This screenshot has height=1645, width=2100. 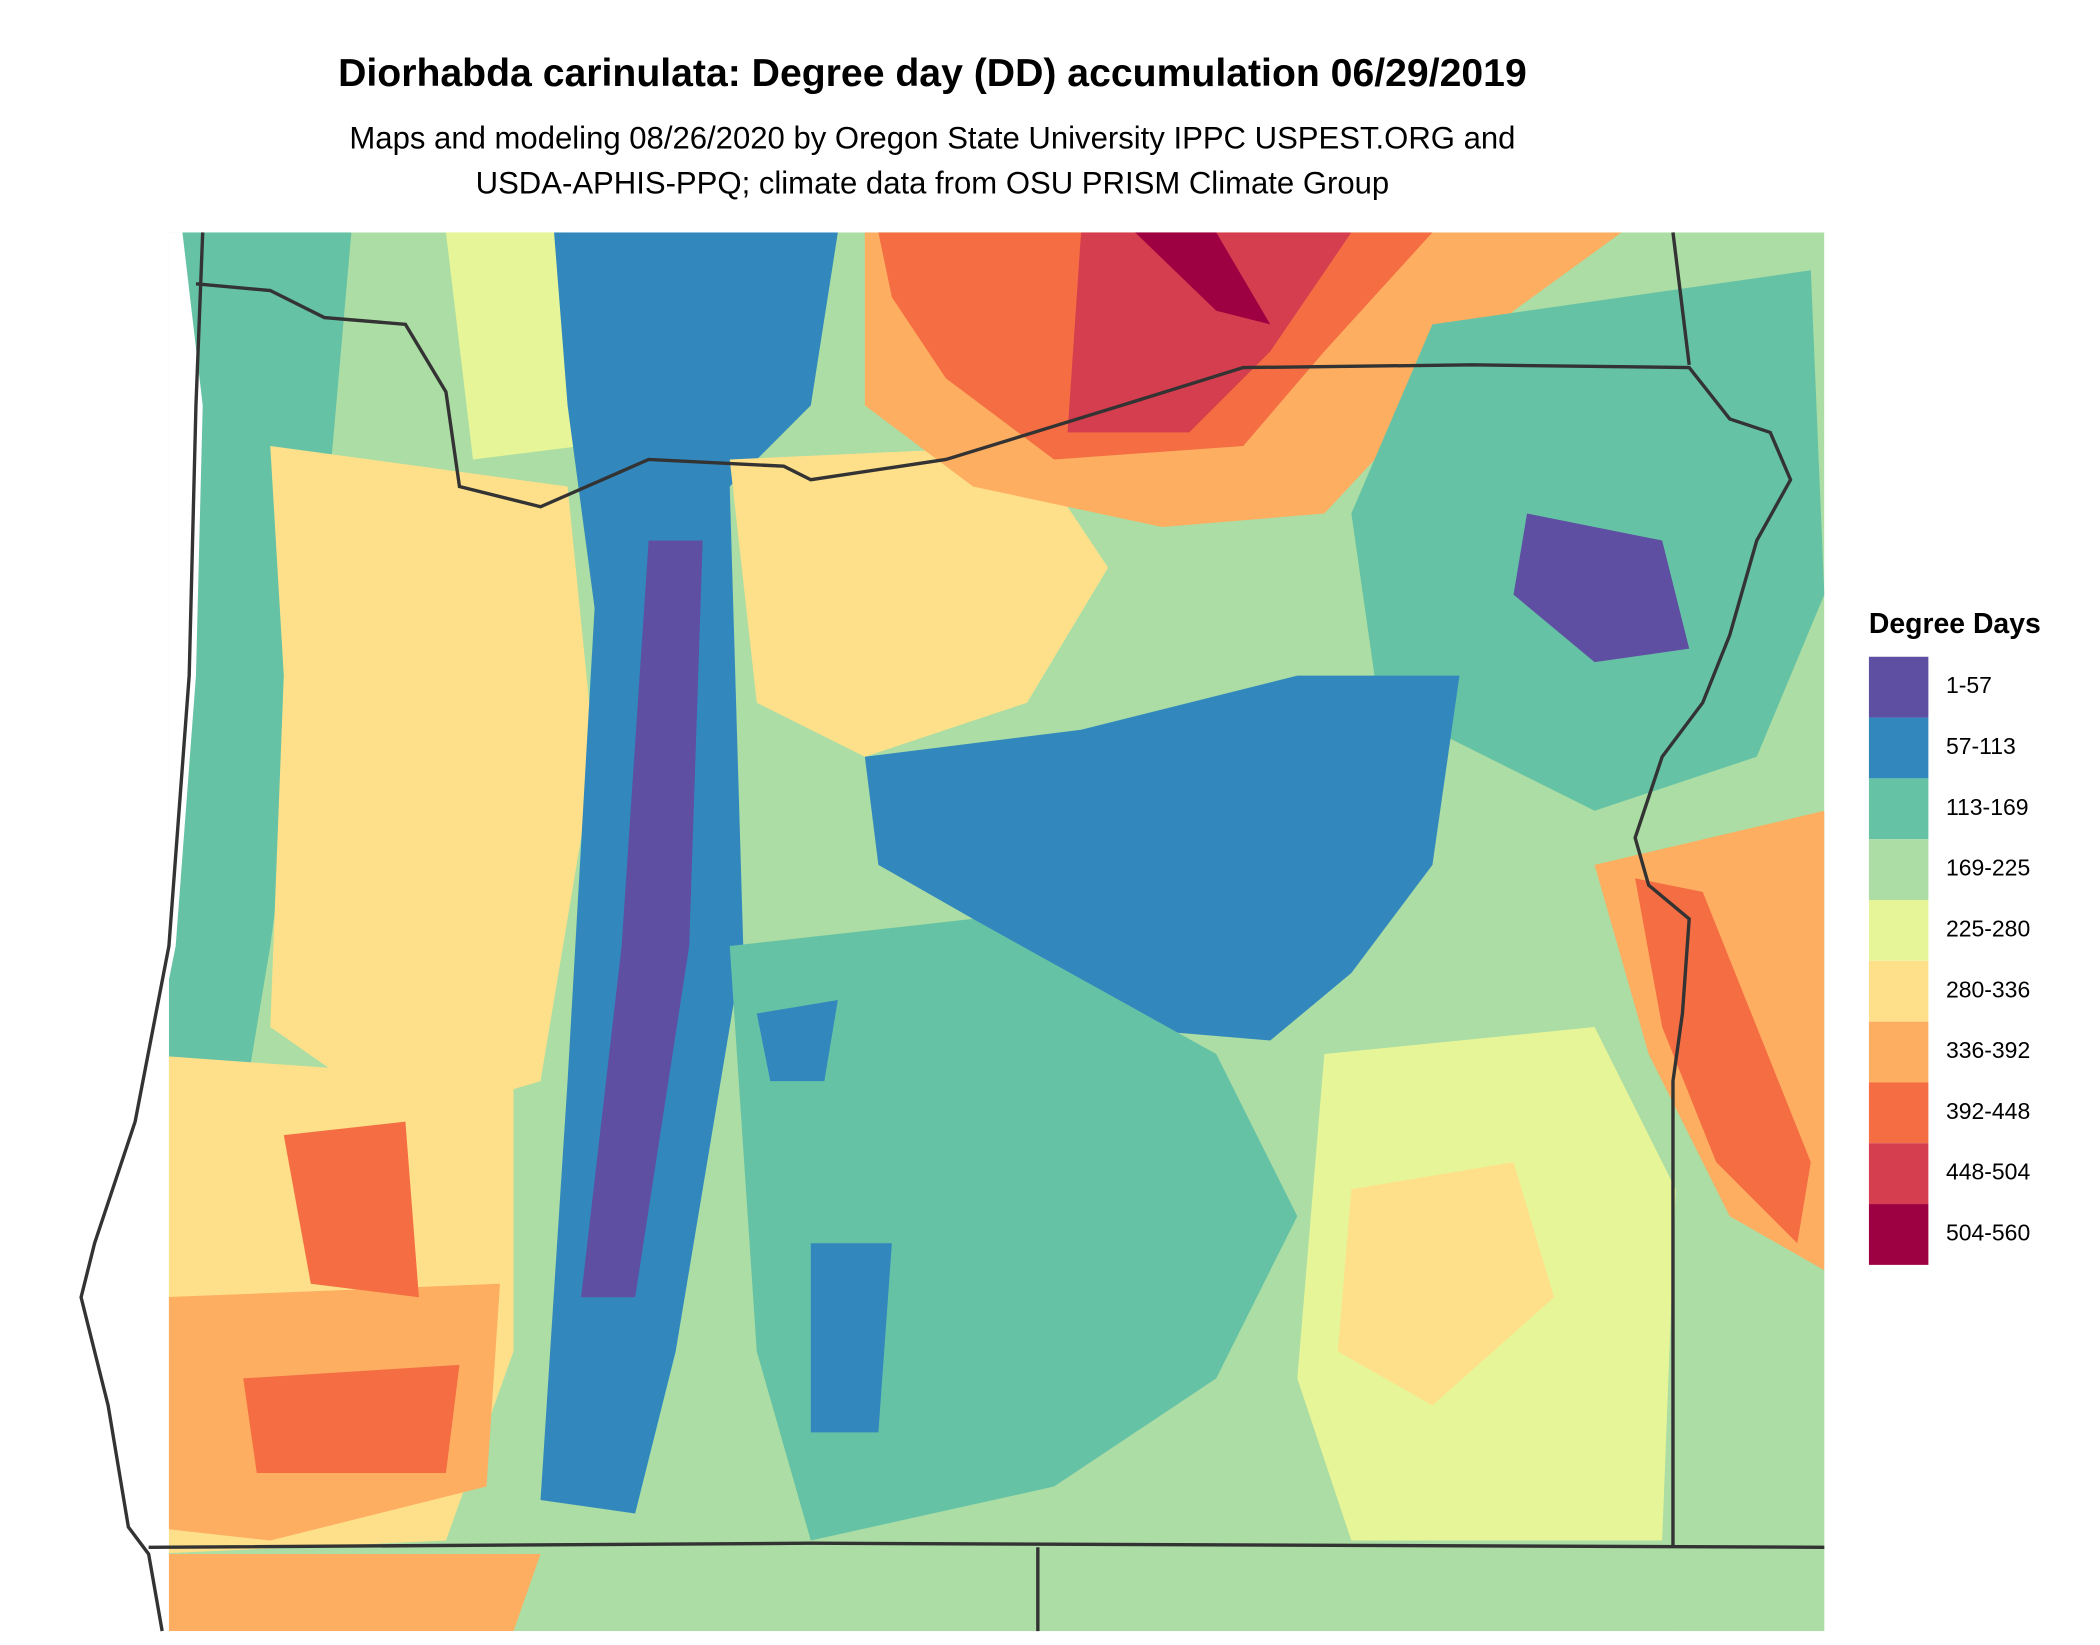 What do you see at coordinates (1987, 807) in the screenshot?
I see `legend-label: 113-169` at bounding box center [1987, 807].